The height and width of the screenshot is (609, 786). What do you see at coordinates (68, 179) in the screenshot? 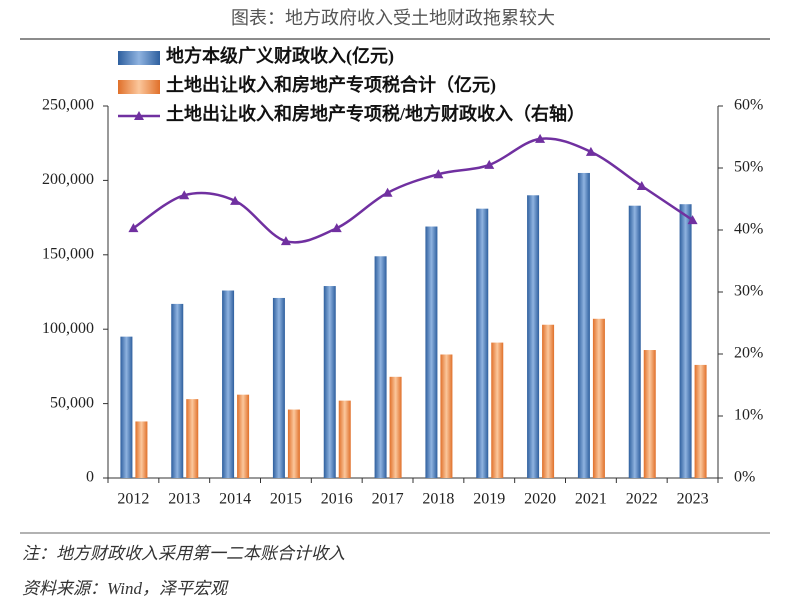
I see `y-tick-label: 200,000` at bounding box center [68, 179].